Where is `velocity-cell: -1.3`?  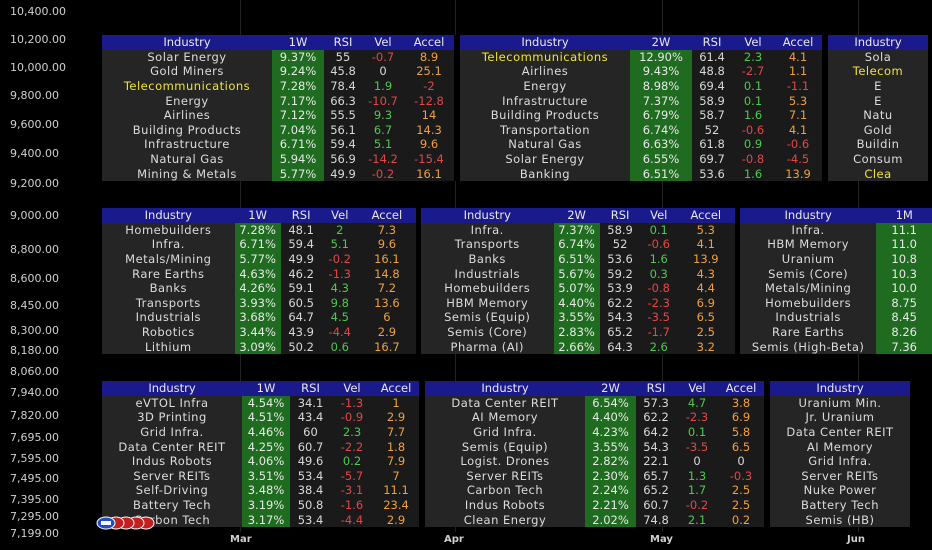 velocity-cell: -1.3 is located at coordinates (352, 403).